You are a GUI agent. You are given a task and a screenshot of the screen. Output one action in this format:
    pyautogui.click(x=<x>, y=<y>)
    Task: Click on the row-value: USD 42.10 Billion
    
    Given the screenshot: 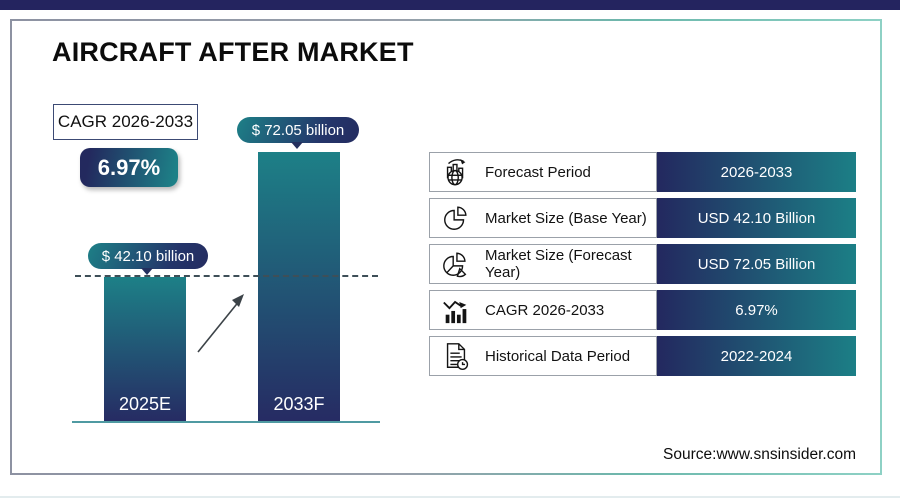 What is the action you would take?
    pyautogui.click(x=756, y=218)
    